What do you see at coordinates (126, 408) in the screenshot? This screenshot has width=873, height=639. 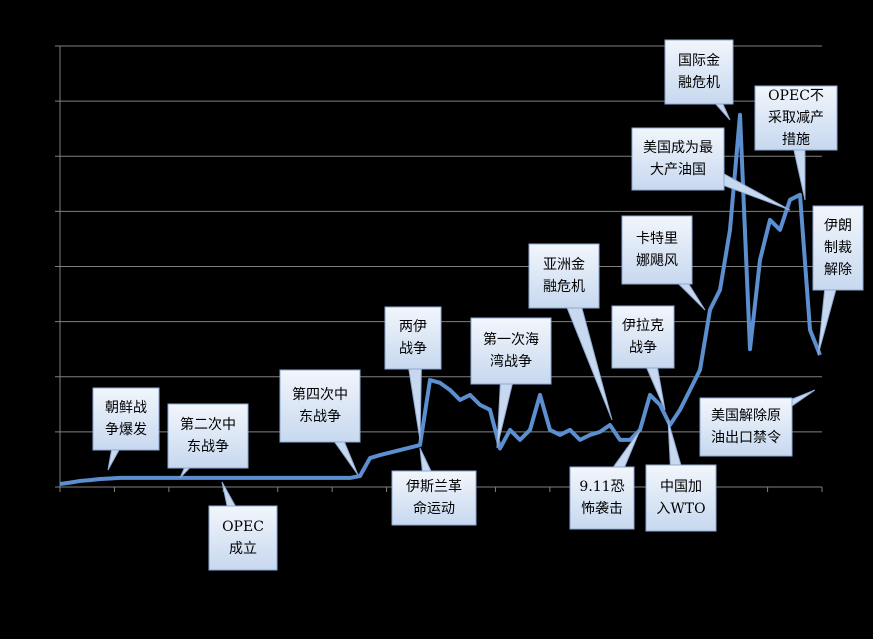 I see `callout-text: 朝鲜战` at bounding box center [126, 408].